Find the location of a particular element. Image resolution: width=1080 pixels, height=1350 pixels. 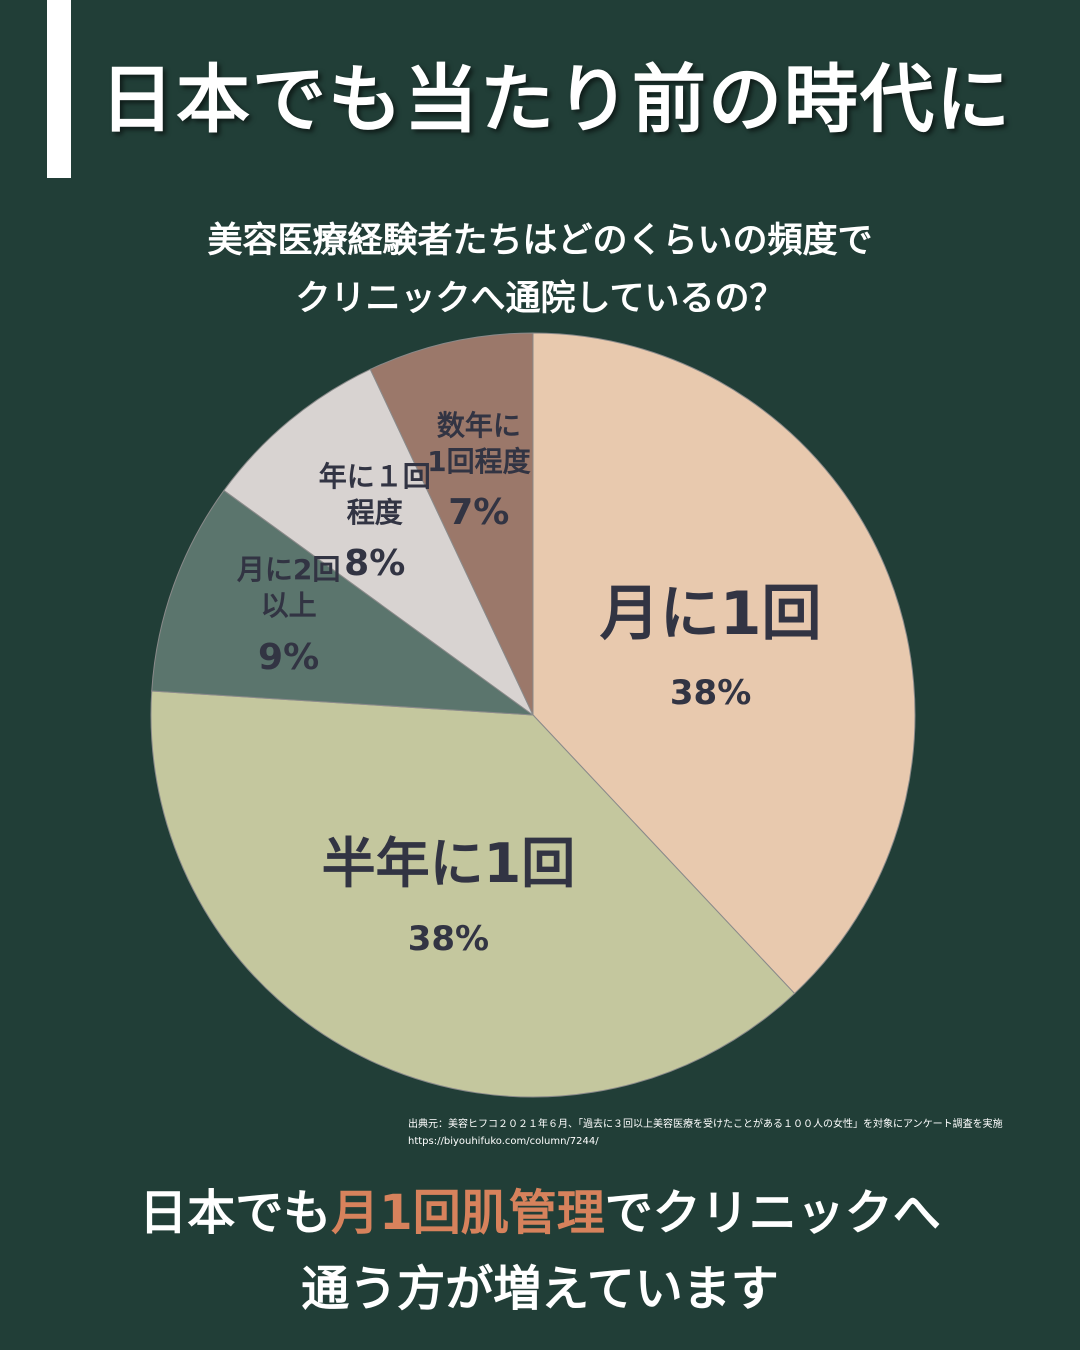

slice-twice-monthly-label: 月に2回 以上 9% is located at coordinates (288, 617).